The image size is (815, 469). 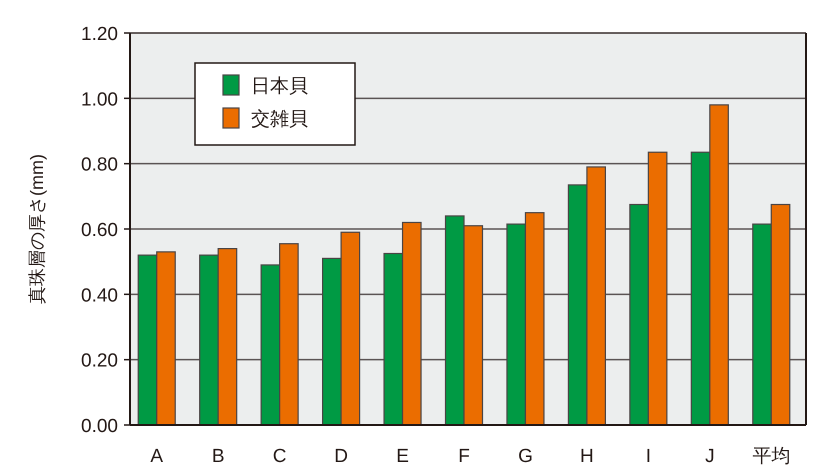 What do you see at coordinates (402, 456) in the screenshot?
I see `x-tick-label: E` at bounding box center [402, 456].